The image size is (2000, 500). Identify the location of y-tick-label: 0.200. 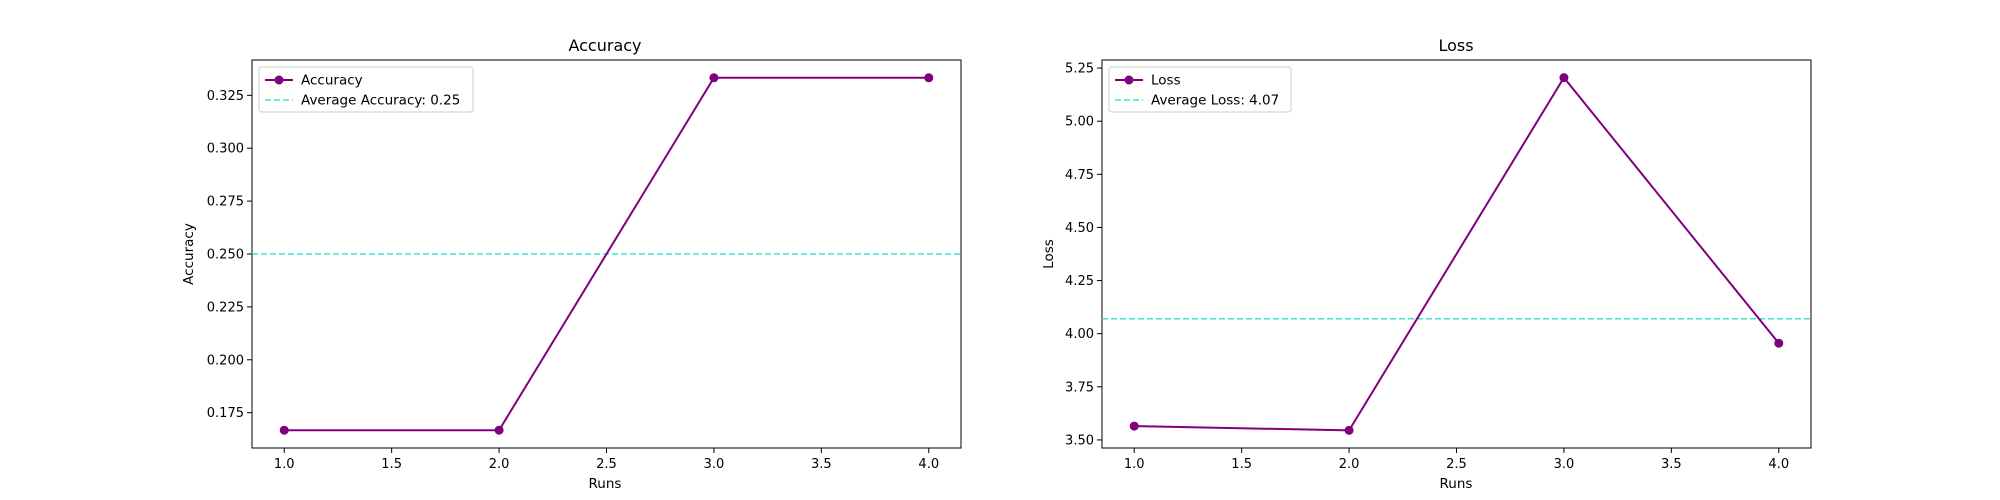
(225, 360).